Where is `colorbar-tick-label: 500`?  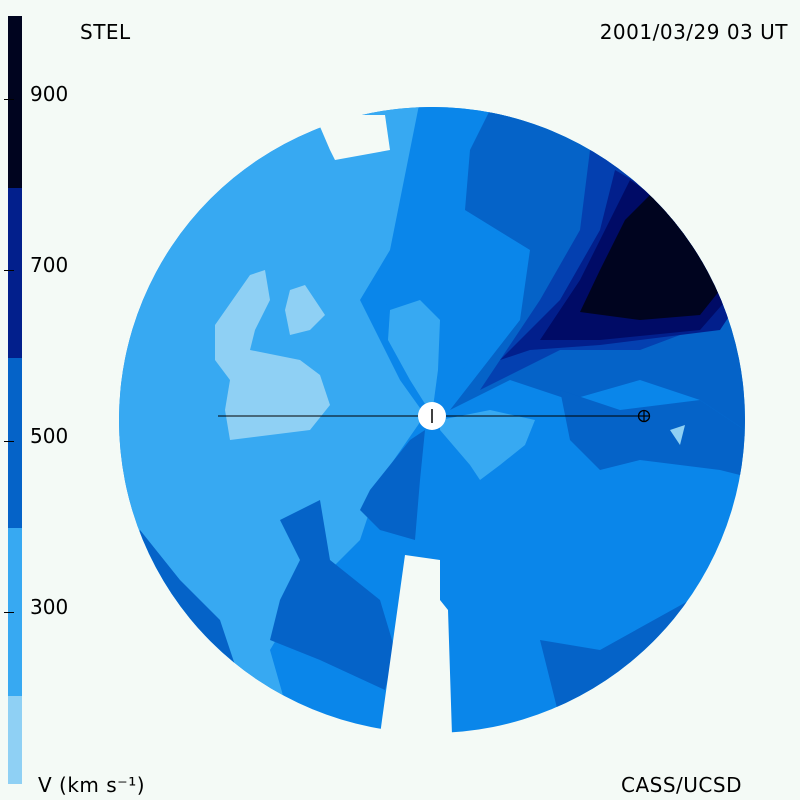 colorbar-tick-label: 500 is located at coordinates (49, 436).